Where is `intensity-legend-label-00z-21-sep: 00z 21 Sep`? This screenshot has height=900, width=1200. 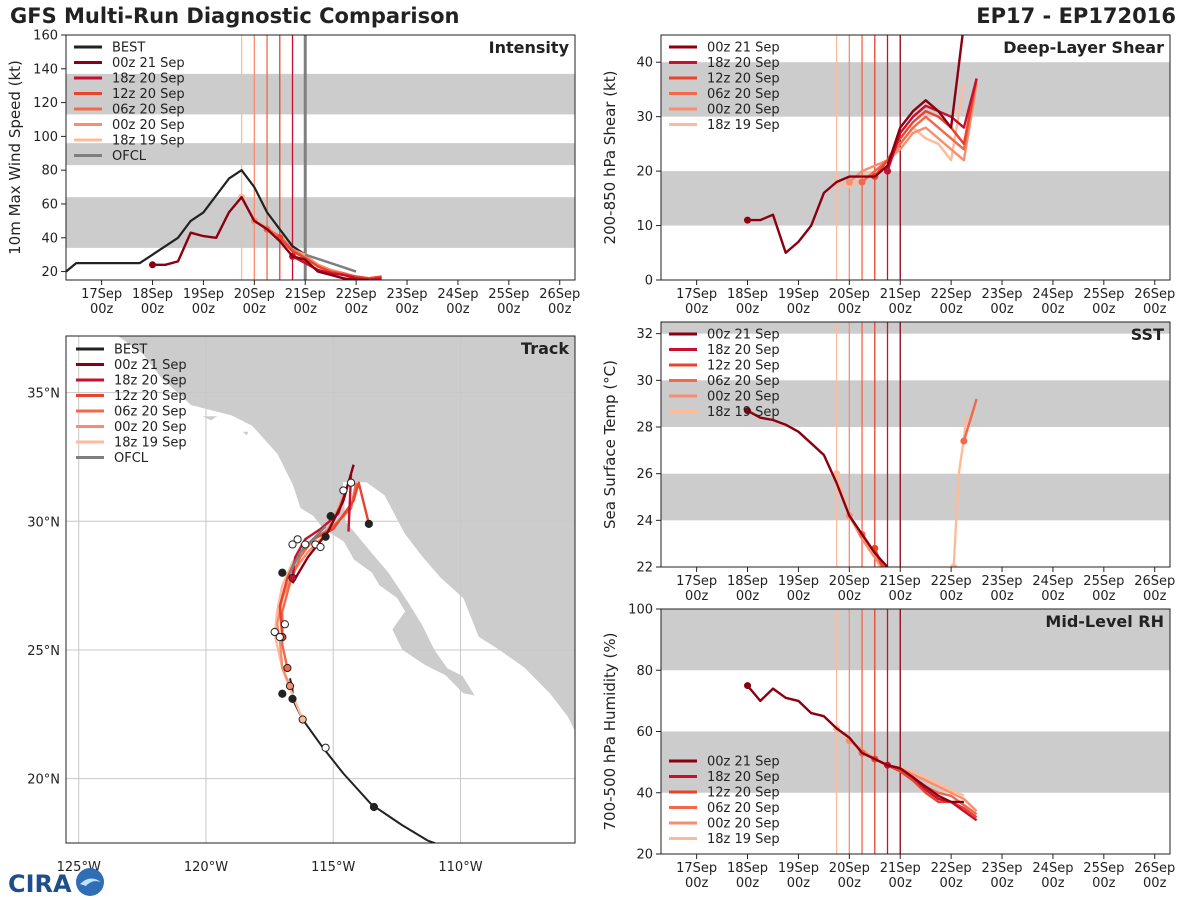
intensity-legend-label-00z-21-sep: 00z 21 Sep is located at coordinates (148, 63).